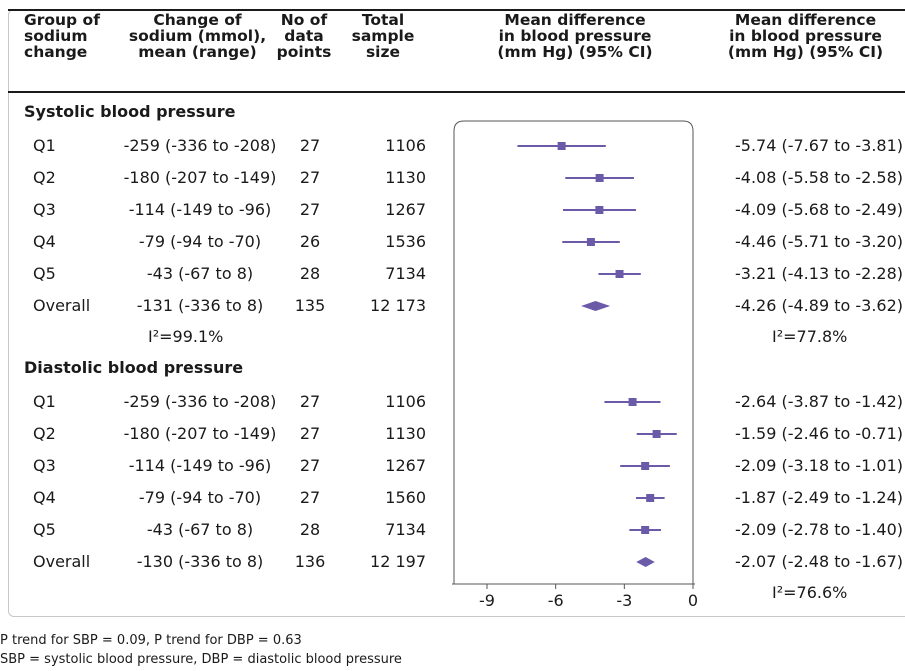  What do you see at coordinates (200, 561) in the screenshot?
I see `row-sodium-change: -130 (-336 to 8)` at bounding box center [200, 561].